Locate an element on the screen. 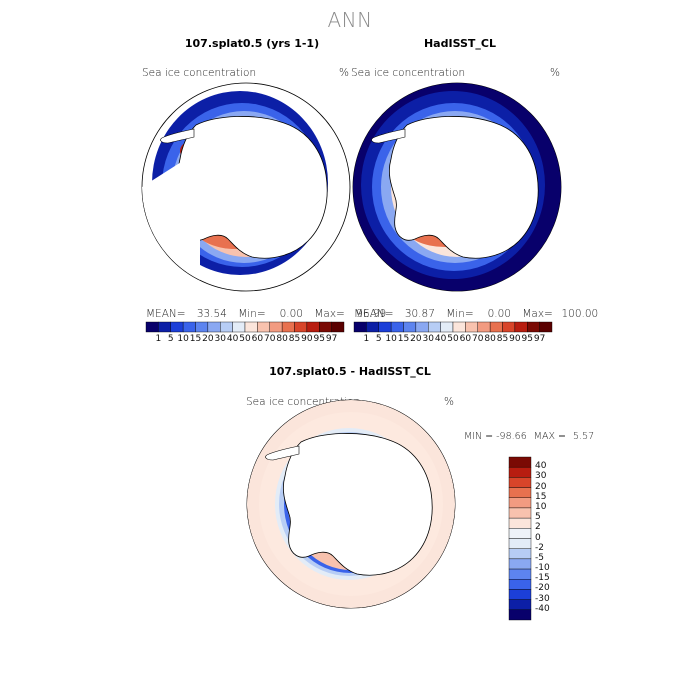  model-colorbar-tick-label: 80 is located at coordinates (282, 339).